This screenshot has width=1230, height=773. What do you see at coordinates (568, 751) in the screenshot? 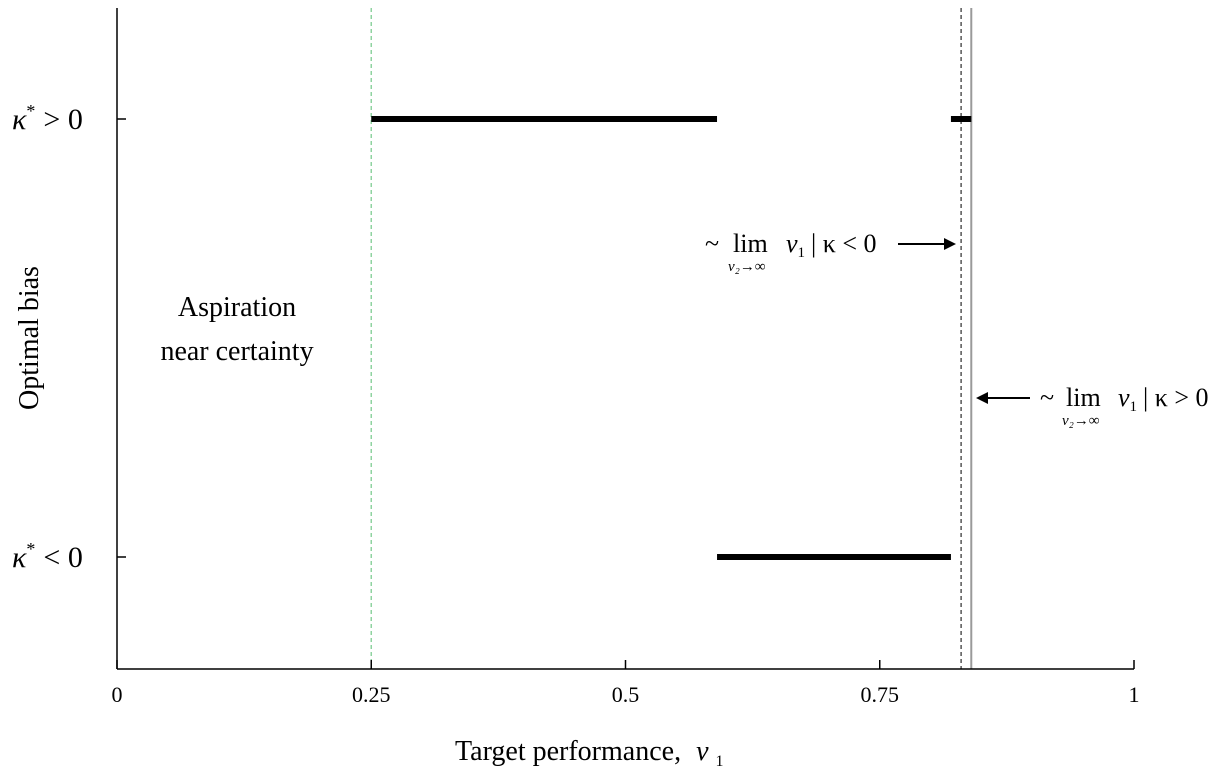
I see `x-axis-title-text: Target performance,` at bounding box center [568, 751].